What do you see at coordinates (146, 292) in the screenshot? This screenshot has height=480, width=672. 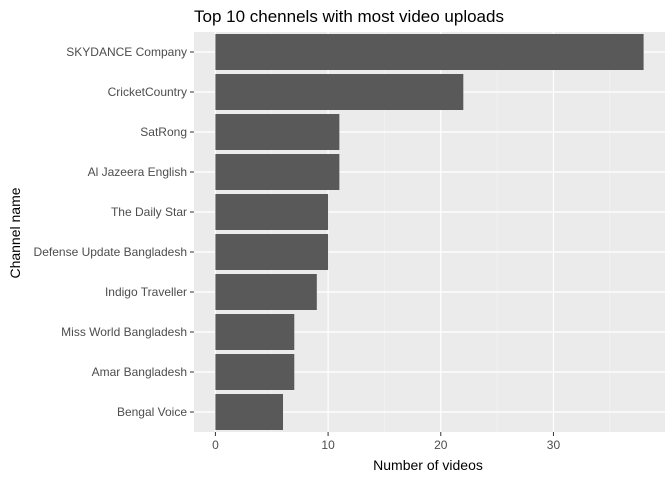 I see `y-tick-label: Indigo Traveller` at bounding box center [146, 292].